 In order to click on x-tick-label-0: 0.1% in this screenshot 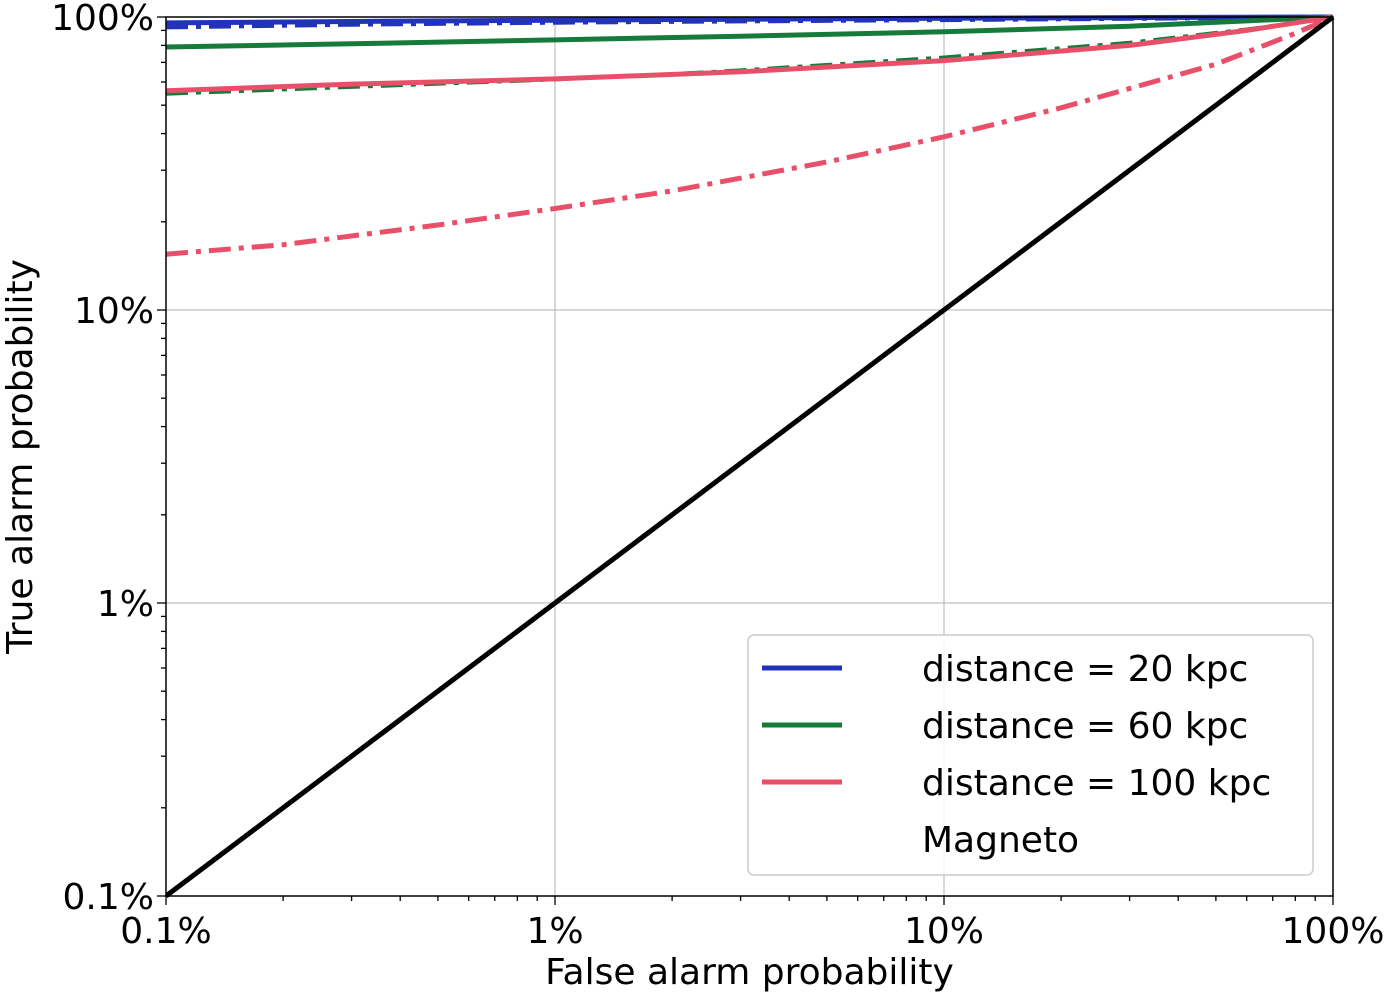, I will do `click(165, 931)`.